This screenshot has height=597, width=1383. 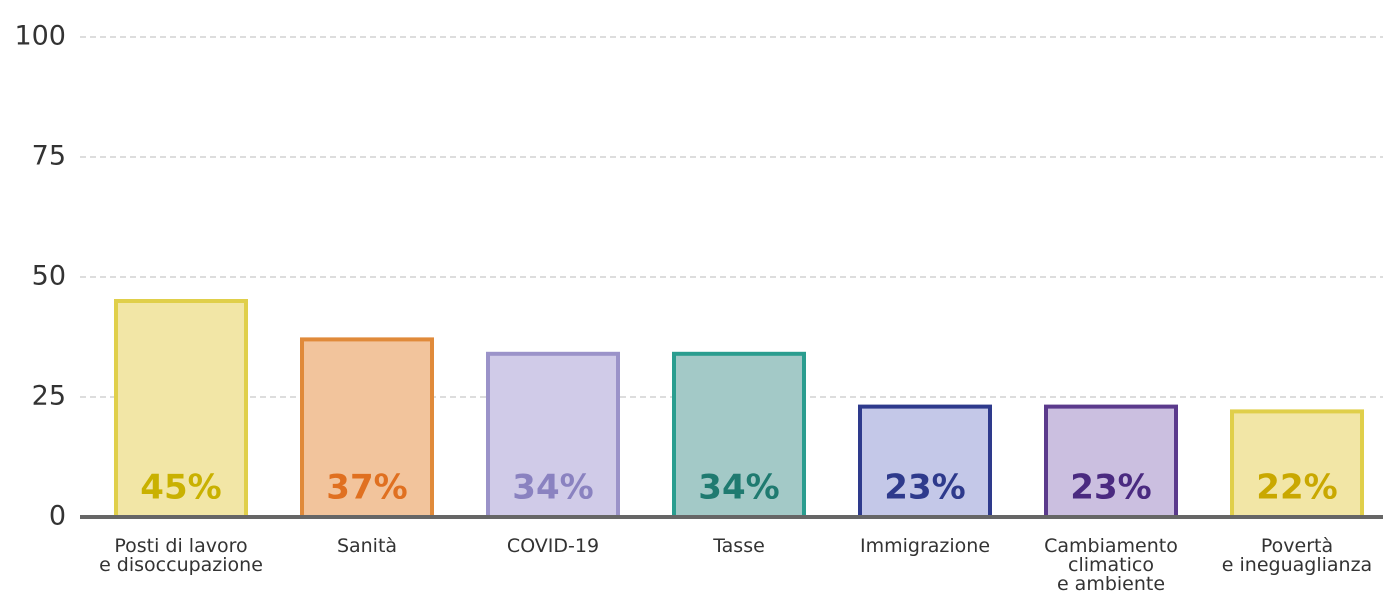 I want to click on y-tick-label: 100, so click(x=40, y=36).